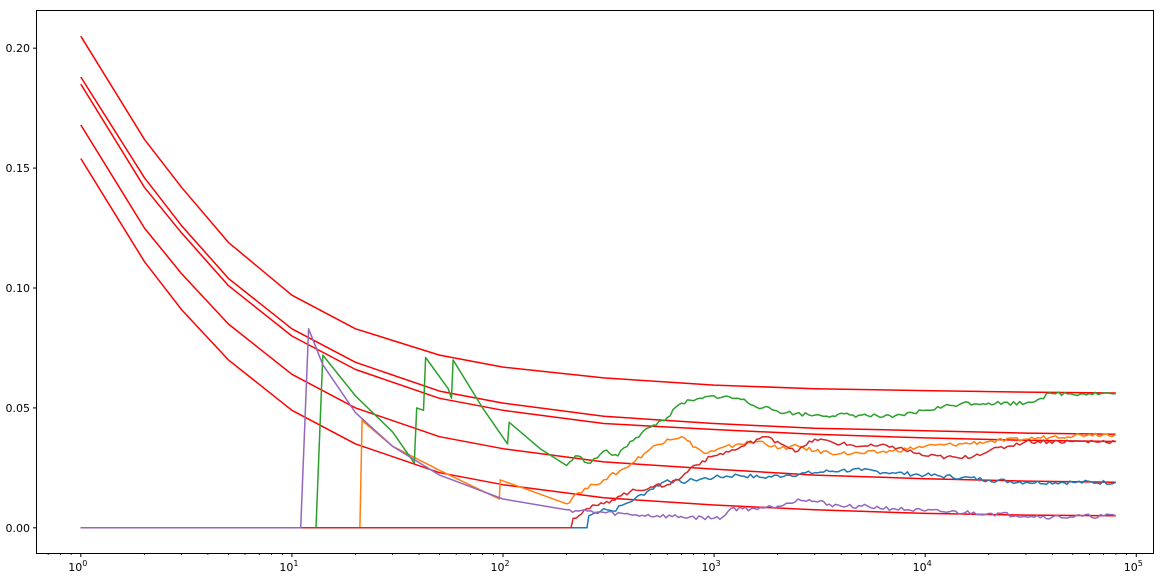 The image size is (1163, 582). What do you see at coordinates (77, 566) in the screenshot?
I see `x-tick-label: 10⁰` at bounding box center [77, 566].